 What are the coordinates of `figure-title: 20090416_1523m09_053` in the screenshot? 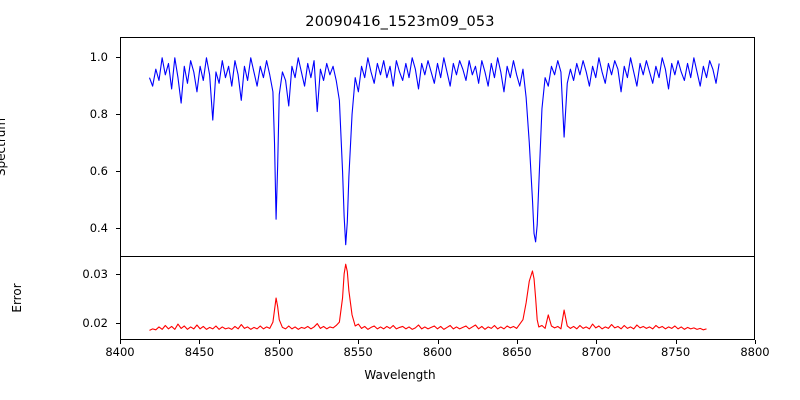 It's located at (400, 22).